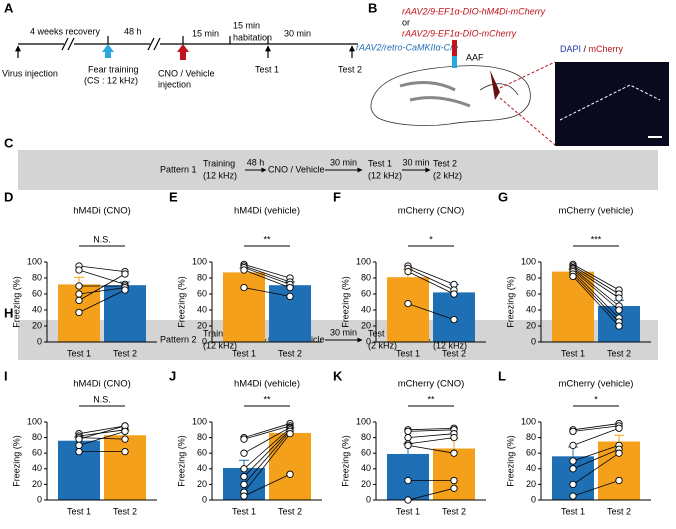 This screenshot has width=676, height=529. I want to click on chart-title: hM4Di (vehicle), so click(267, 384).